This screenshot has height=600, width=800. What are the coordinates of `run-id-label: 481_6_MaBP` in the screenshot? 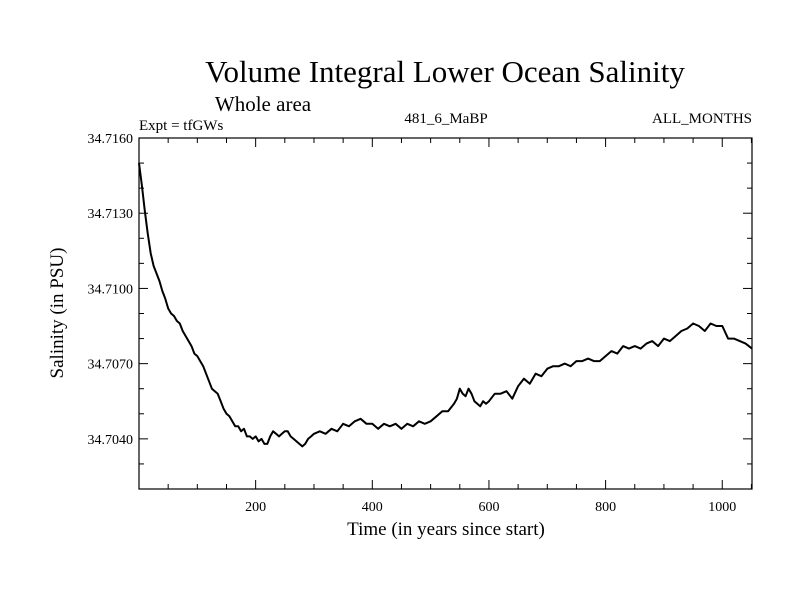 It's located at (445, 119).